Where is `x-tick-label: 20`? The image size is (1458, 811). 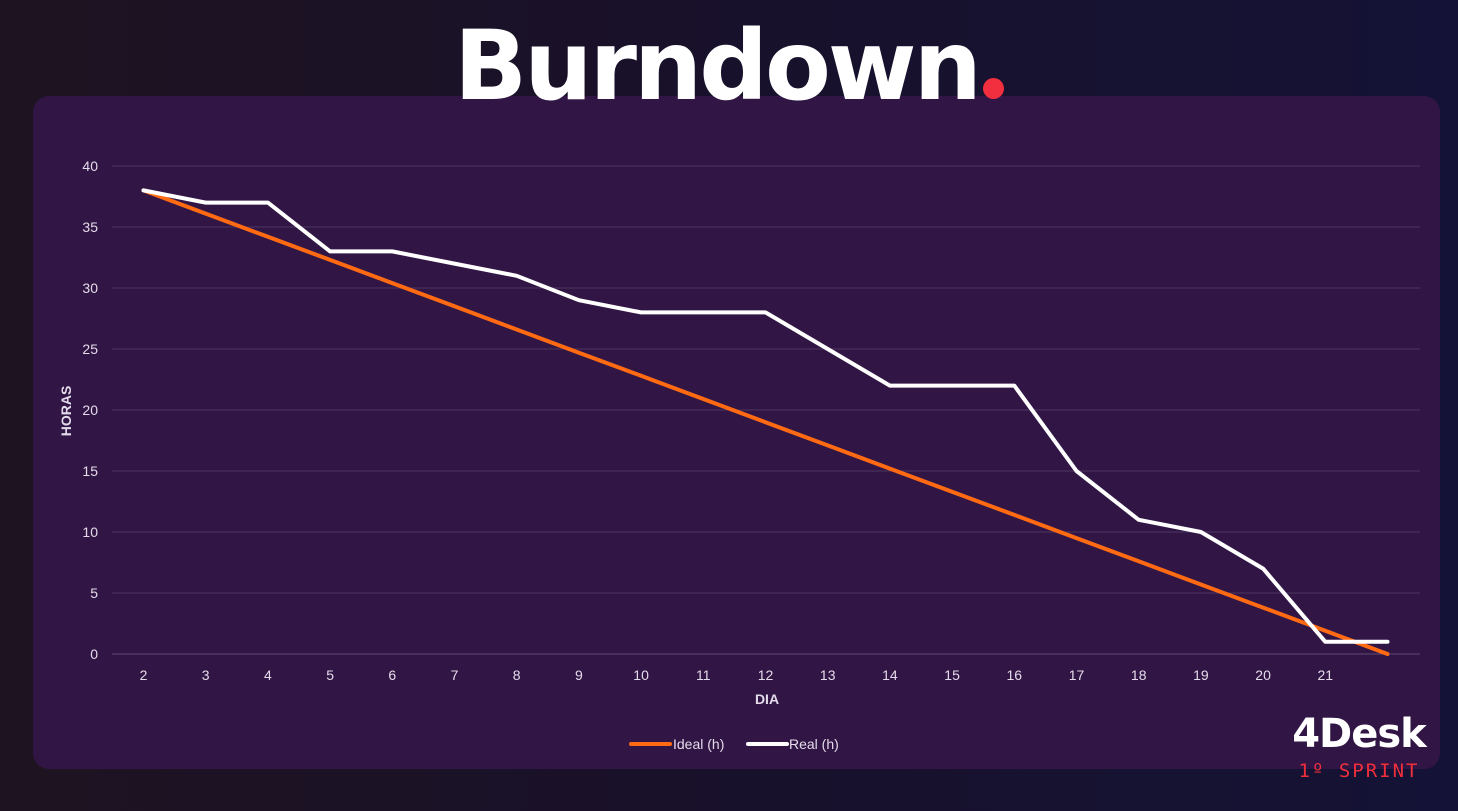 x-tick-label: 20 is located at coordinates (1263, 675).